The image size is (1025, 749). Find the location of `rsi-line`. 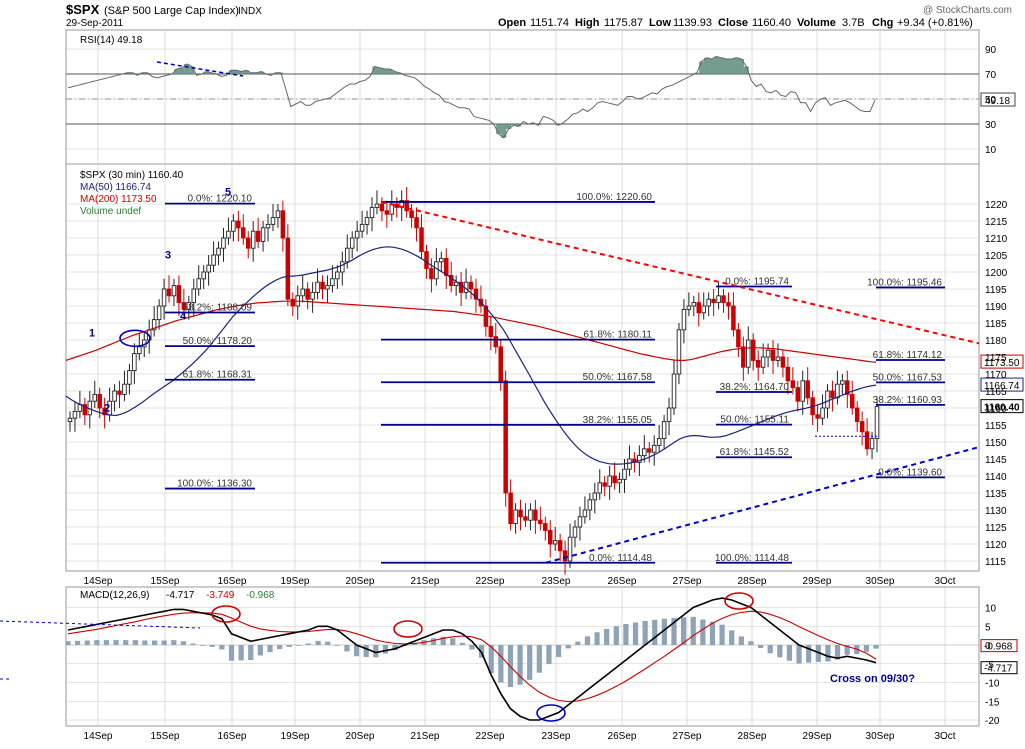

rsi-line is located at coordinates (471, 97).